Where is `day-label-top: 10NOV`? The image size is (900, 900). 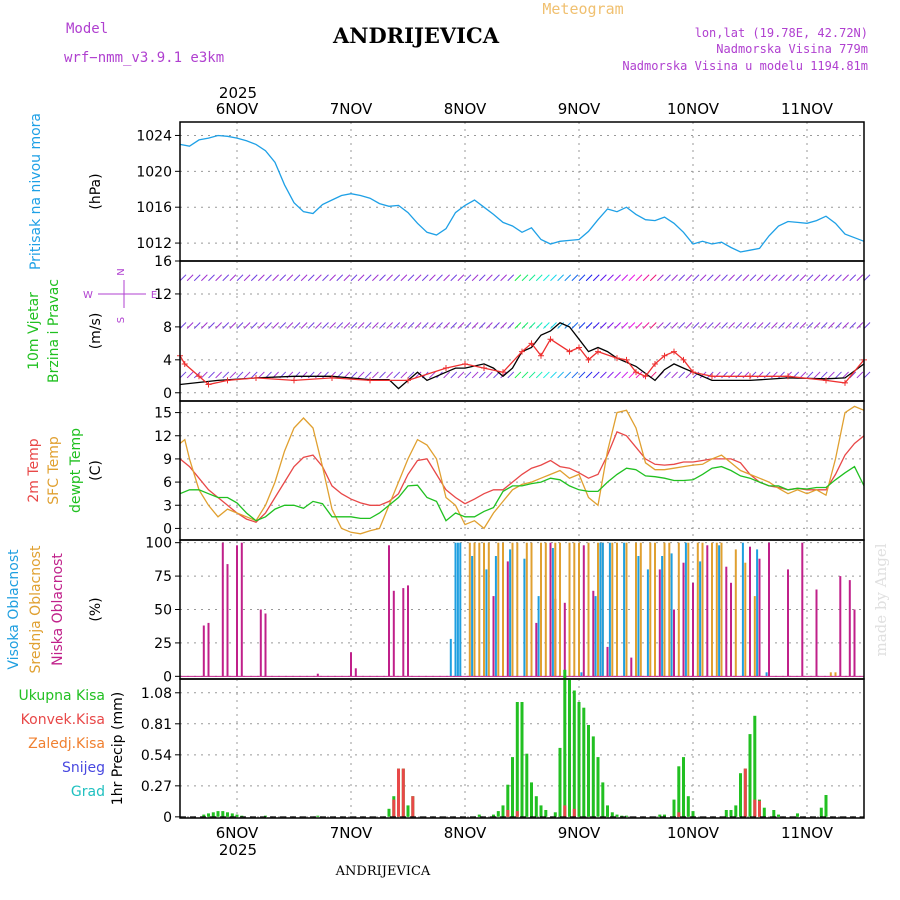
day-label-top: 10NOV is located at coordinates (693, 109).